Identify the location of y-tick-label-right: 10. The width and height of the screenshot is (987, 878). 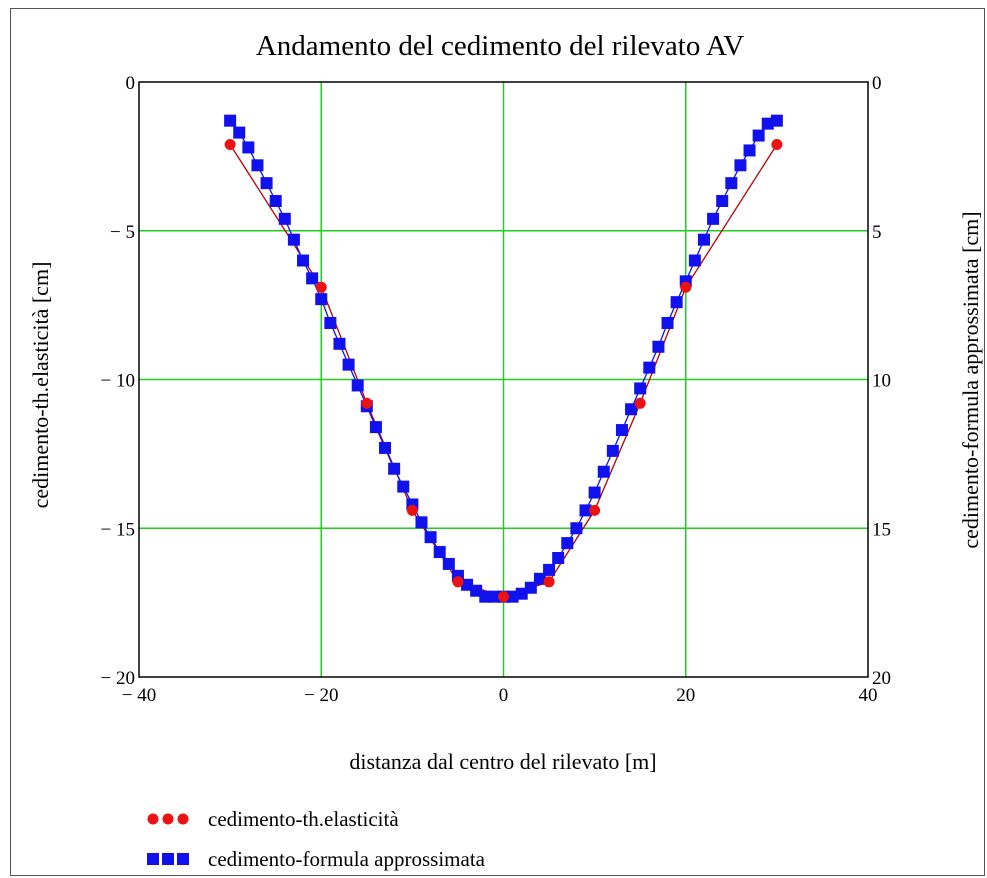
(881, 381).